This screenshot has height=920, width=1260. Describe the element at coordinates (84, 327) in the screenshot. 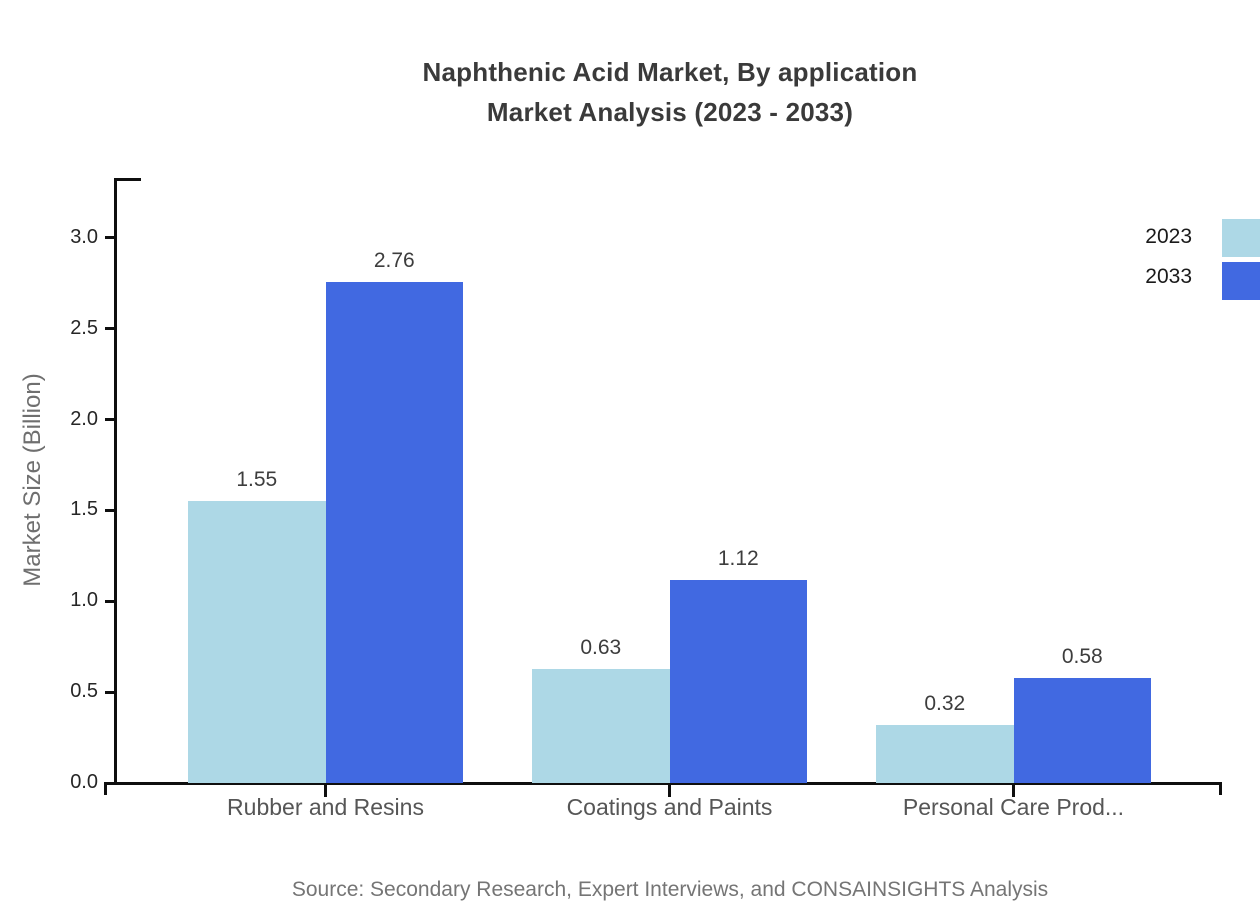

I see `y-tick-label: 2.5` at that location.